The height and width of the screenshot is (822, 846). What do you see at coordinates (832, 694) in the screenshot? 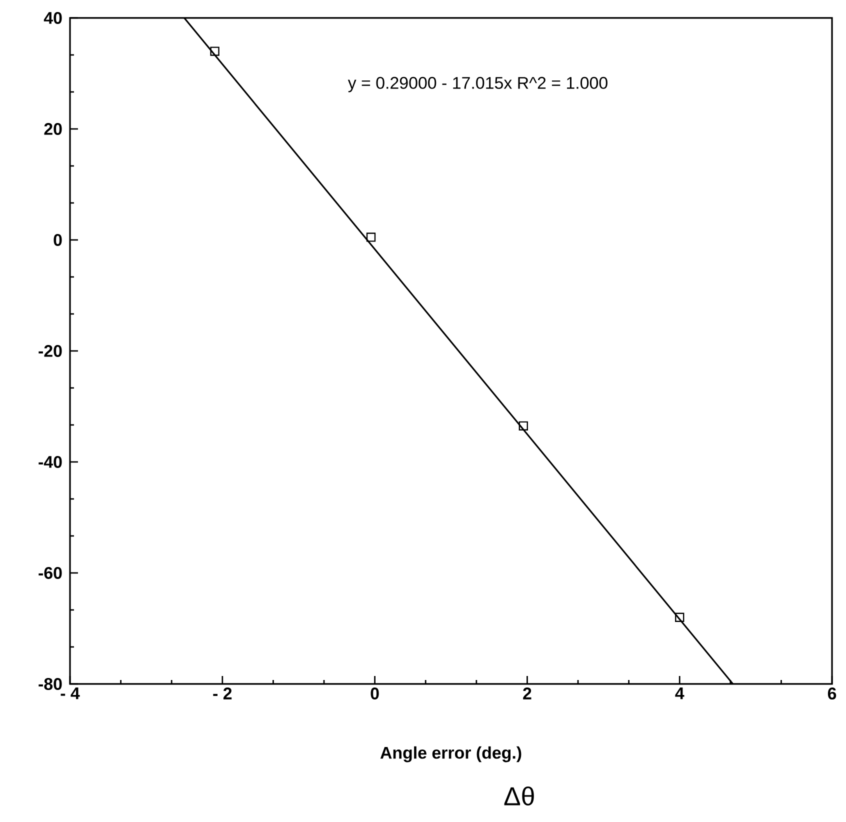
I see `x-tick-label: 6` at bounding box center [832, 694].